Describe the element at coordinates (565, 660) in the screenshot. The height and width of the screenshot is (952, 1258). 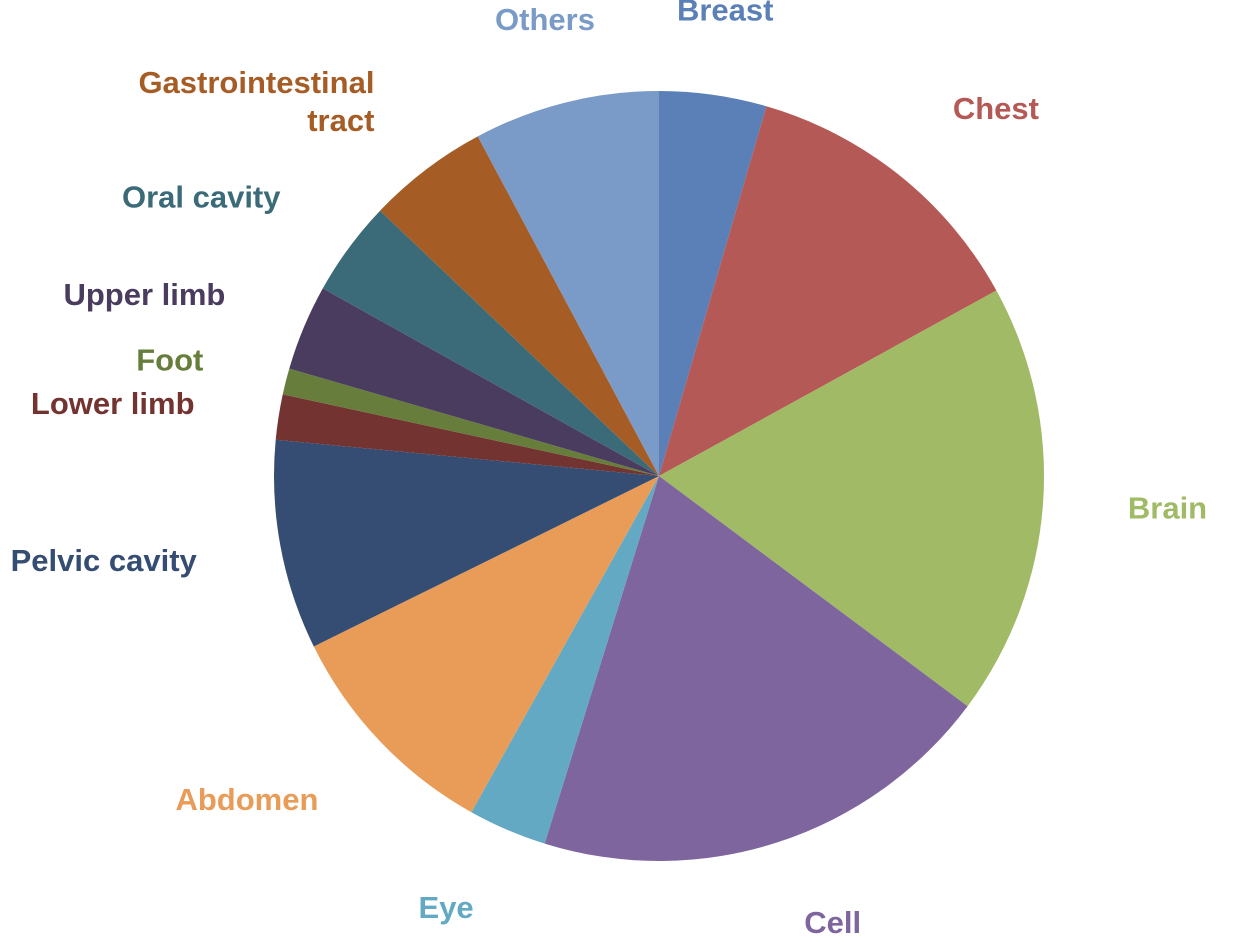
I see `slice-eye` at that location.